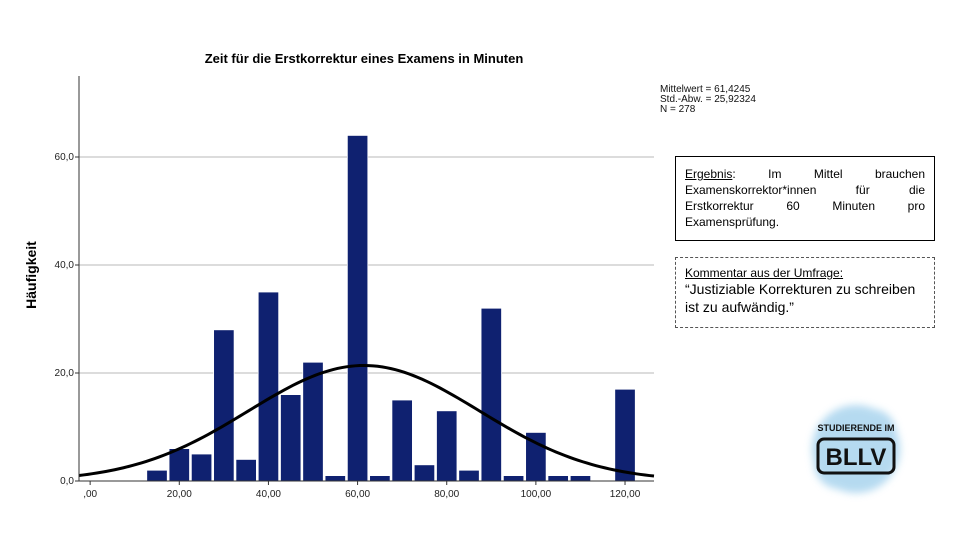  I want to click on x-tick-label: 100,00, so click(536, 494).